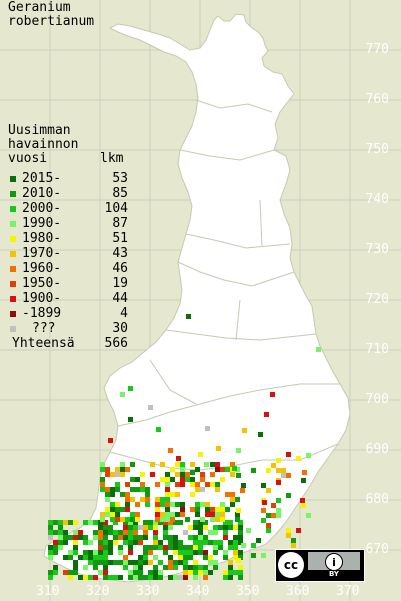 Image resolution: width=401 pixels, height=601 pixels. I want to click on legend-header-line-2: havainnon, so click(43, 144).